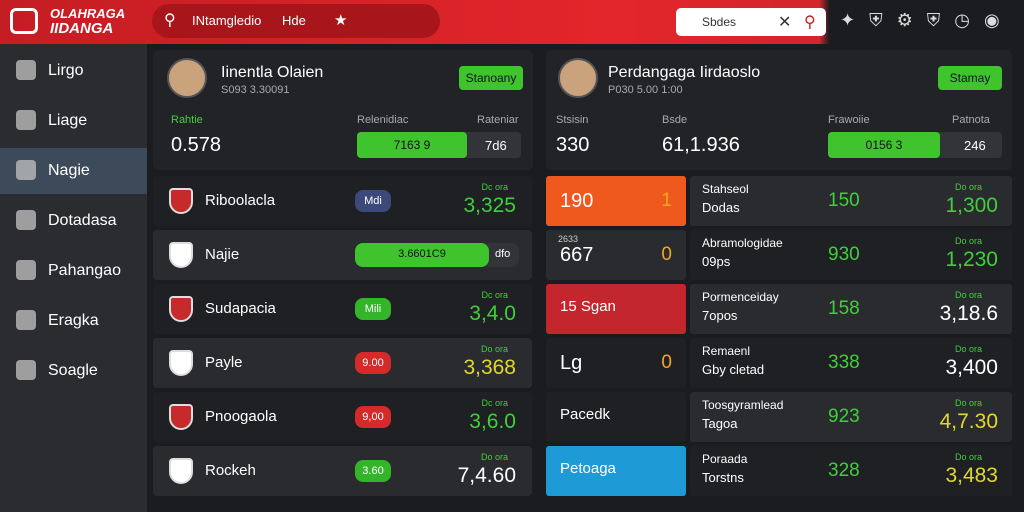 Image resolution: width=1024 pixels, height=512 pixels. I want to click on team-name: Rockeh, so click(230, 470).